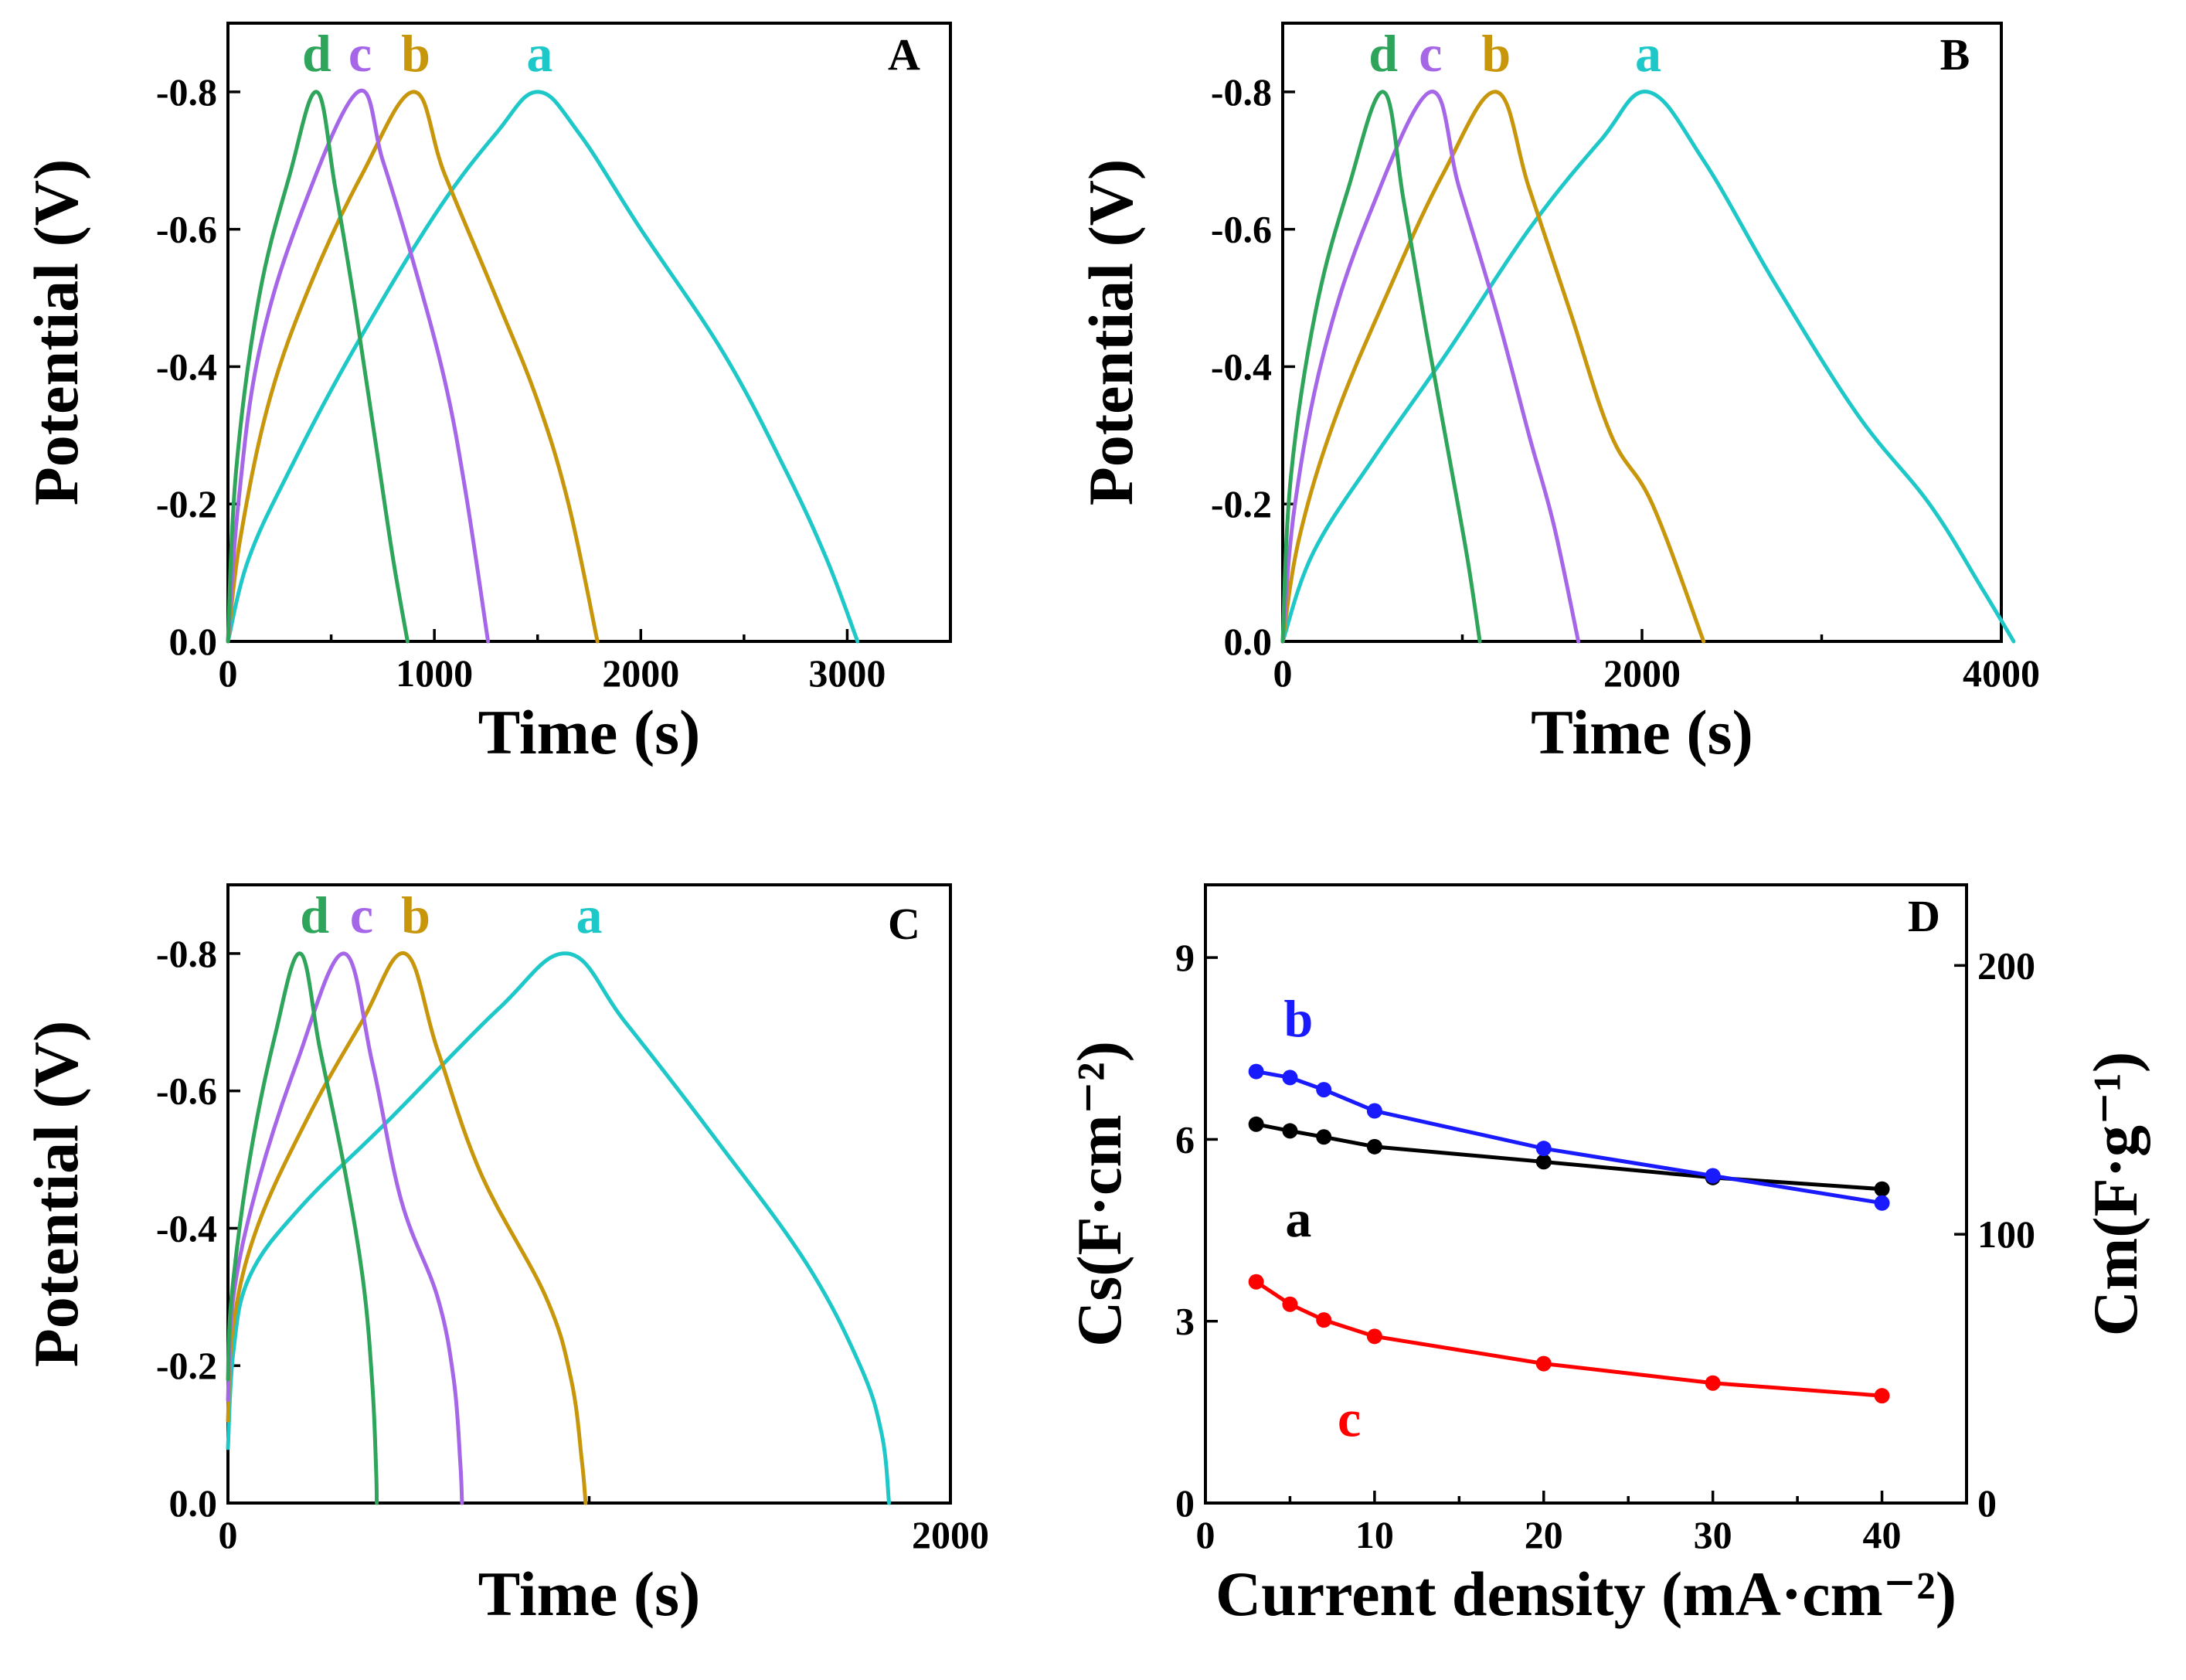 The height and width of the screenshot is (1680, 2186). What do you see at coordinates (1185, 1321) in the screenshot?
I see `y-tick-label: 3` at bounding box center [1185, 1321].